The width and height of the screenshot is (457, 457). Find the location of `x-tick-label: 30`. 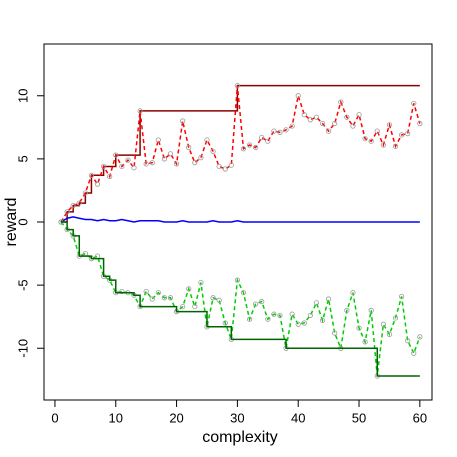

x-tick-label: 30 is located at coordinates (237, 417).